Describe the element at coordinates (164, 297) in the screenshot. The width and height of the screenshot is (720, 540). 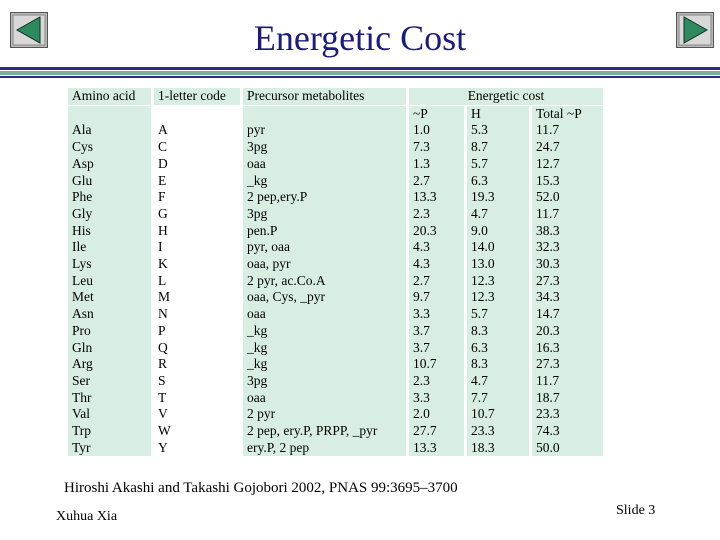
I see `cell-letter-code: M` at that location.